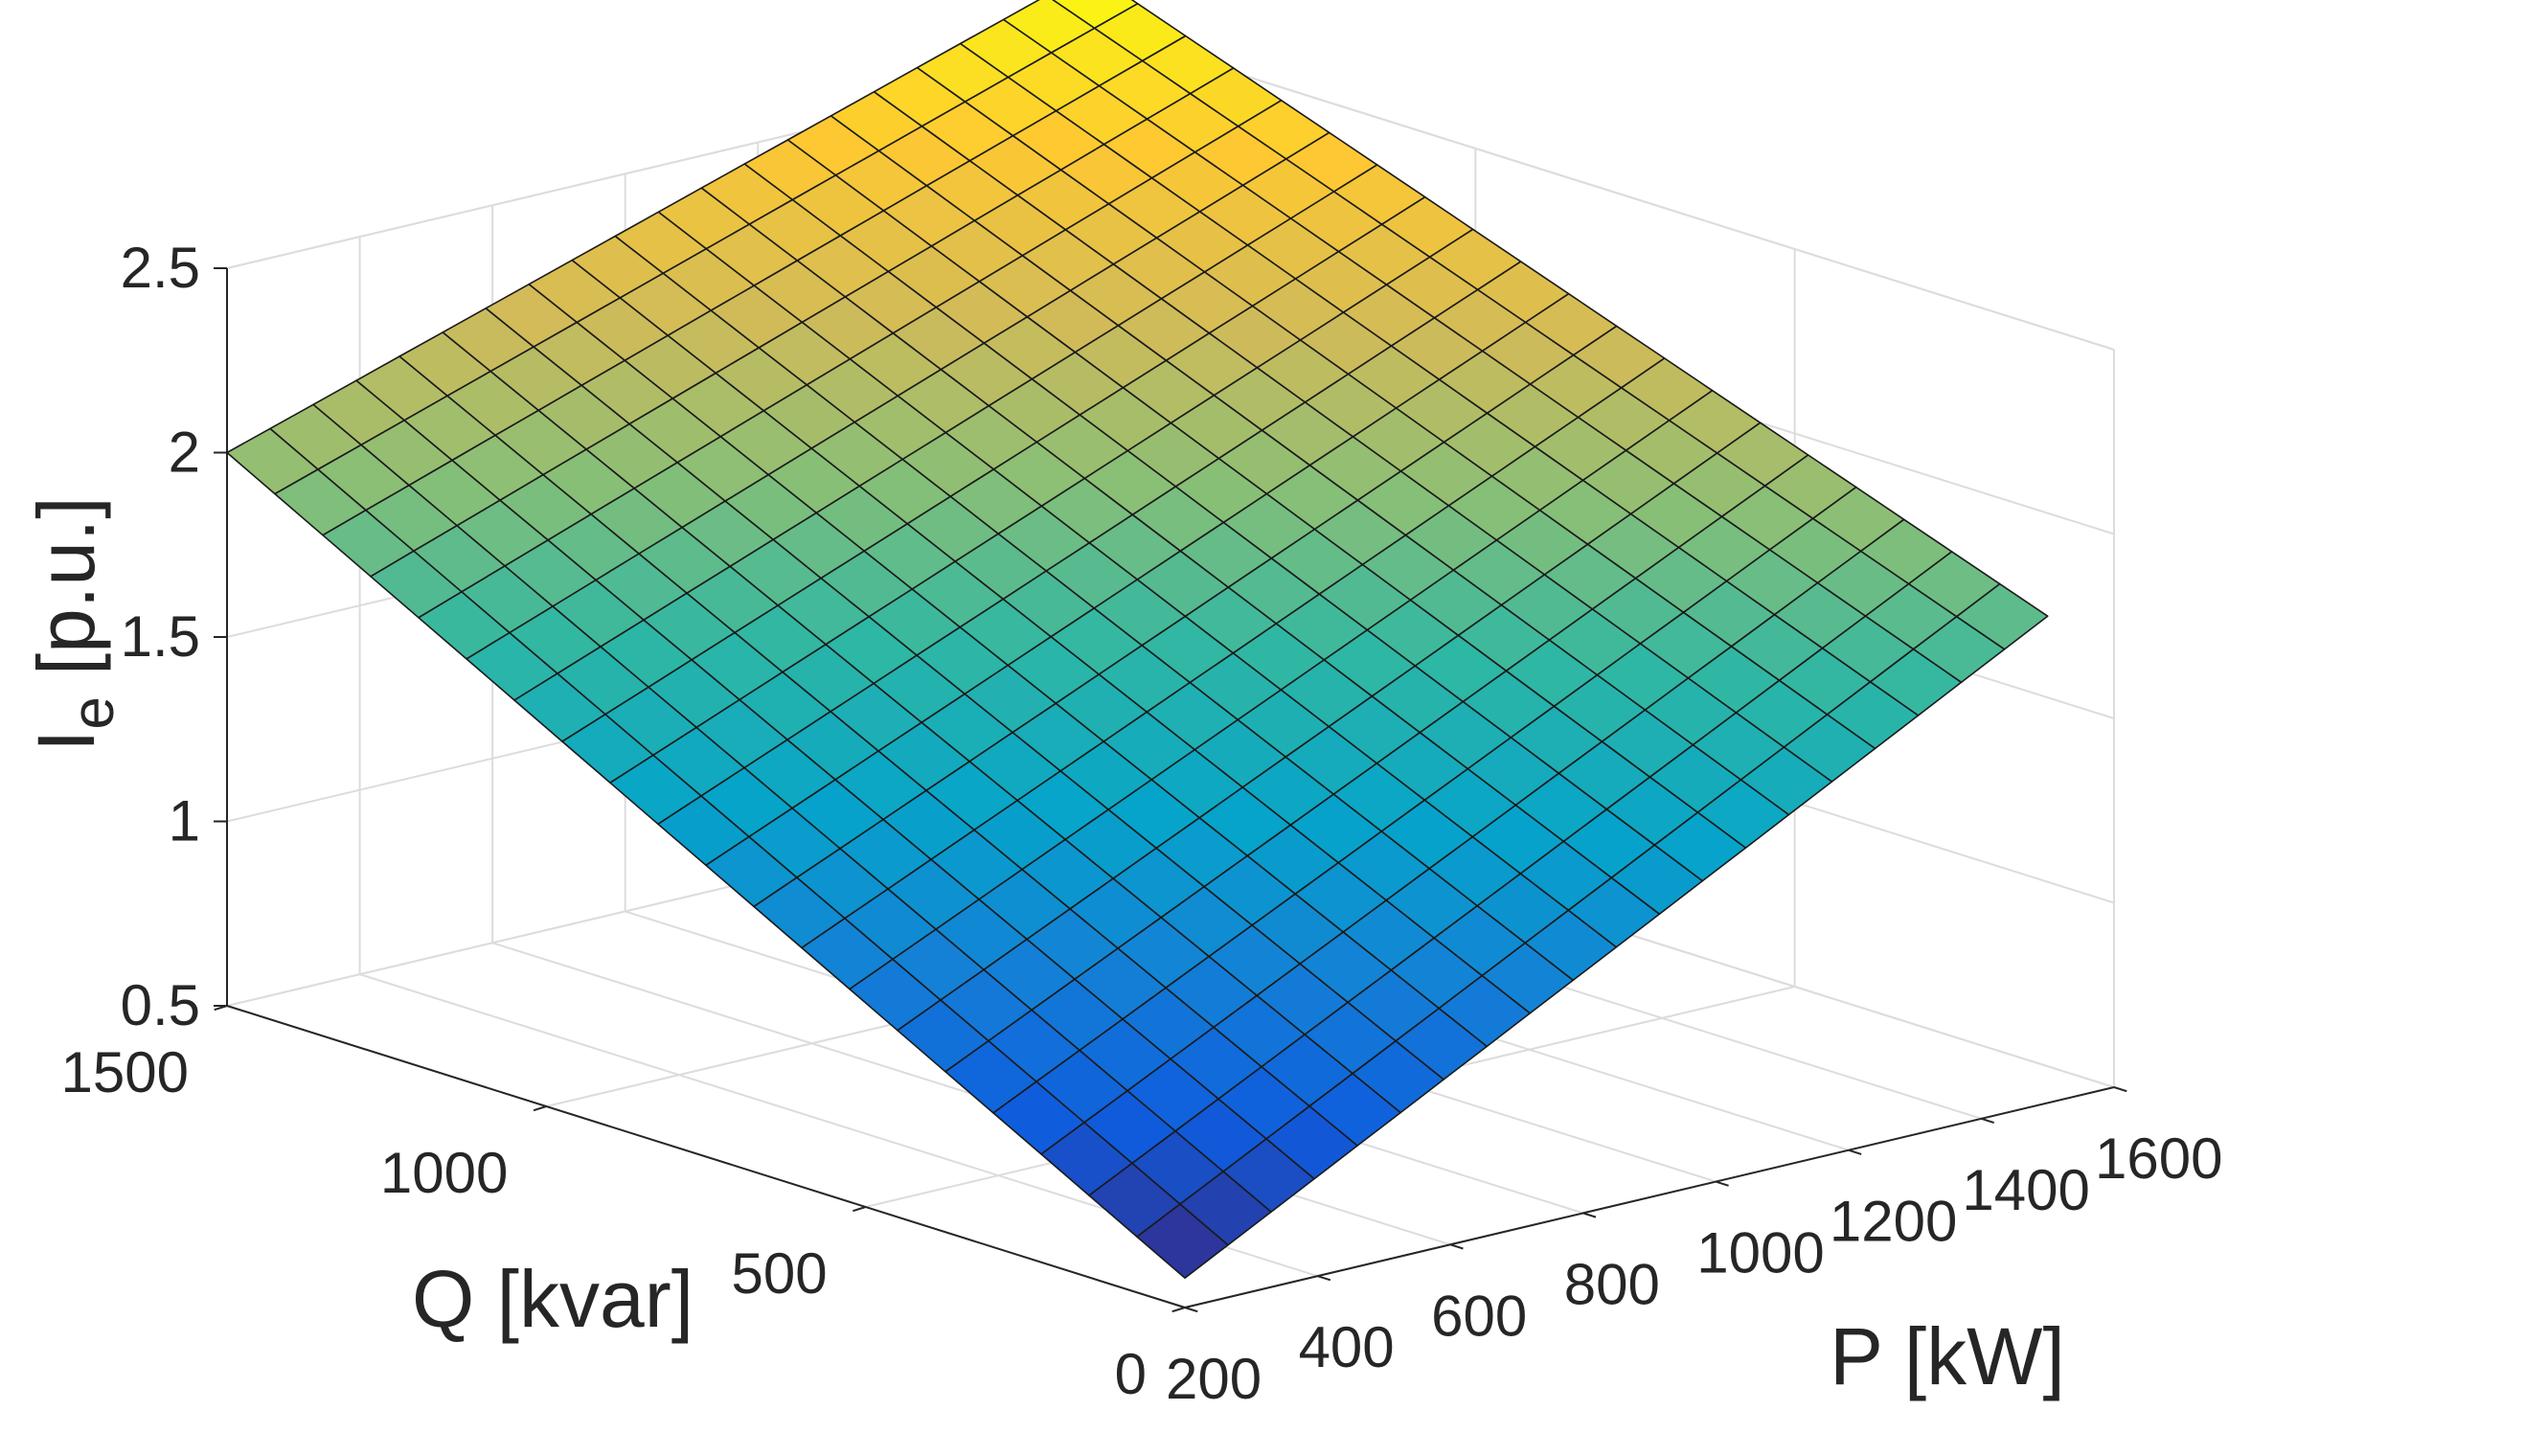  I want to click on box-edge, so click(1635, 199).